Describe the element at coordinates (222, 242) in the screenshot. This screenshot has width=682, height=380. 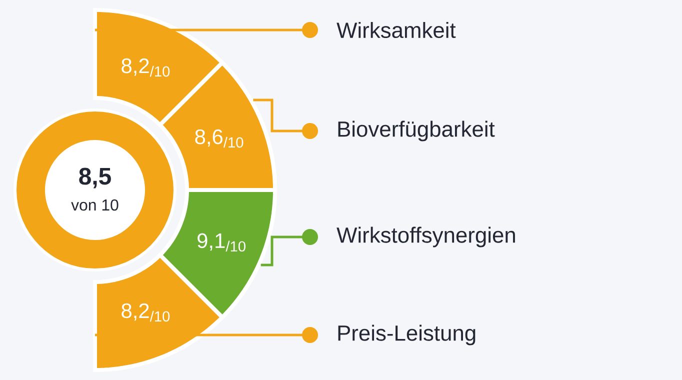
I see `data-label: 9,1$_{/10}$` at that location.